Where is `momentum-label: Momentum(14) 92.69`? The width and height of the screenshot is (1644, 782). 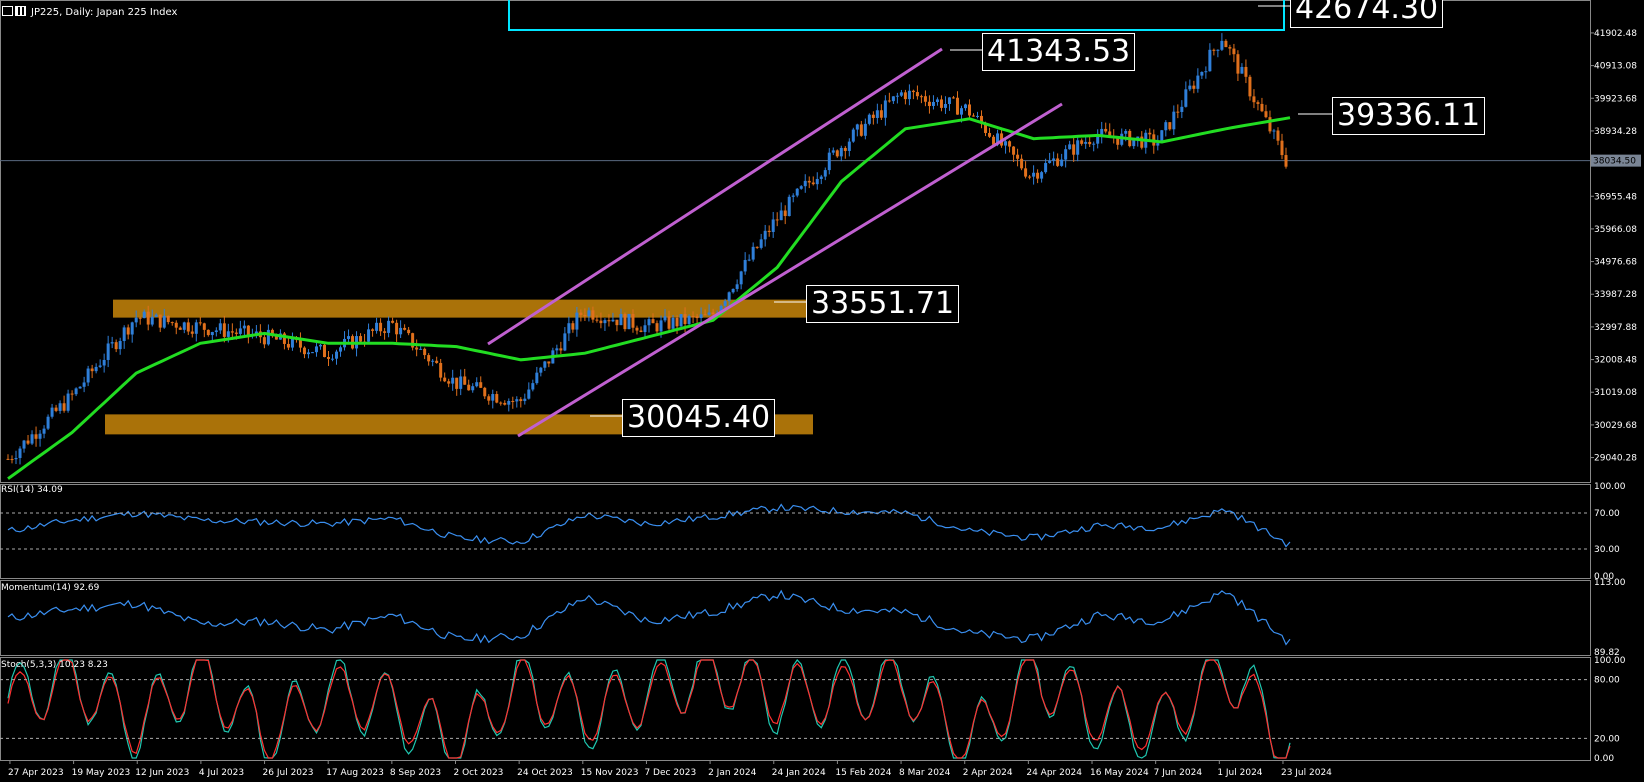
momentum-label: Momentum(14) 92.69 is located at coordinates (50, 588).